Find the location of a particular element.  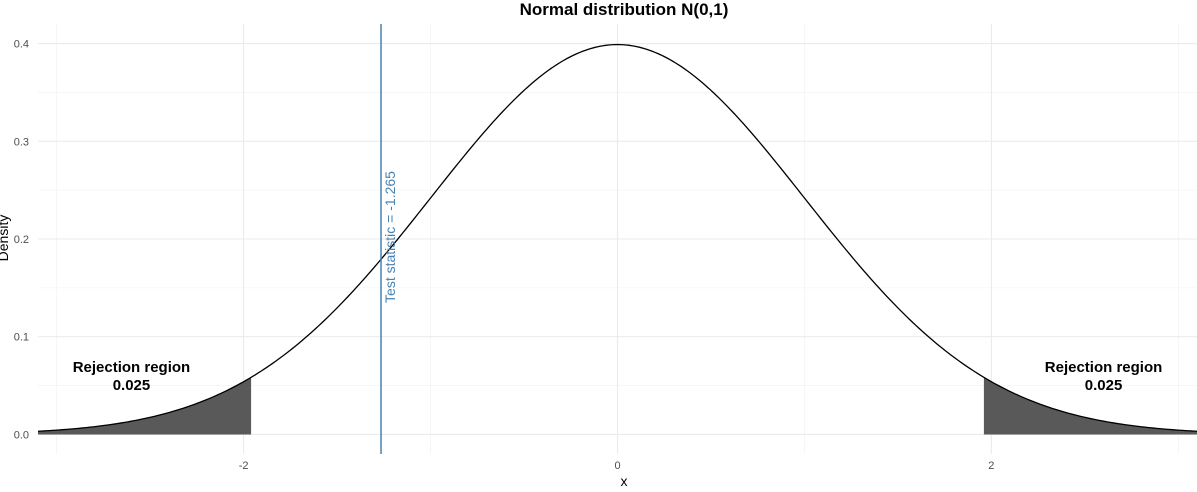

x-tick-labels: -2 0 2 is located at coordinates (617, 466).